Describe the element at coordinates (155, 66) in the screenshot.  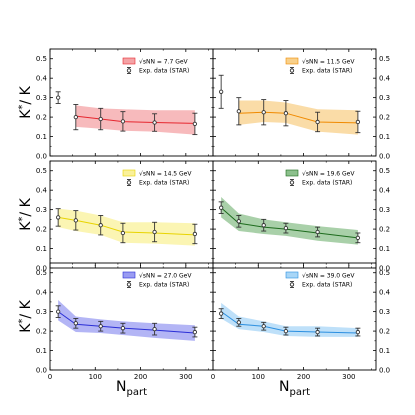
I see `legend: √sNN = 7.7 GeV Exp. data (STAR)` at that location.